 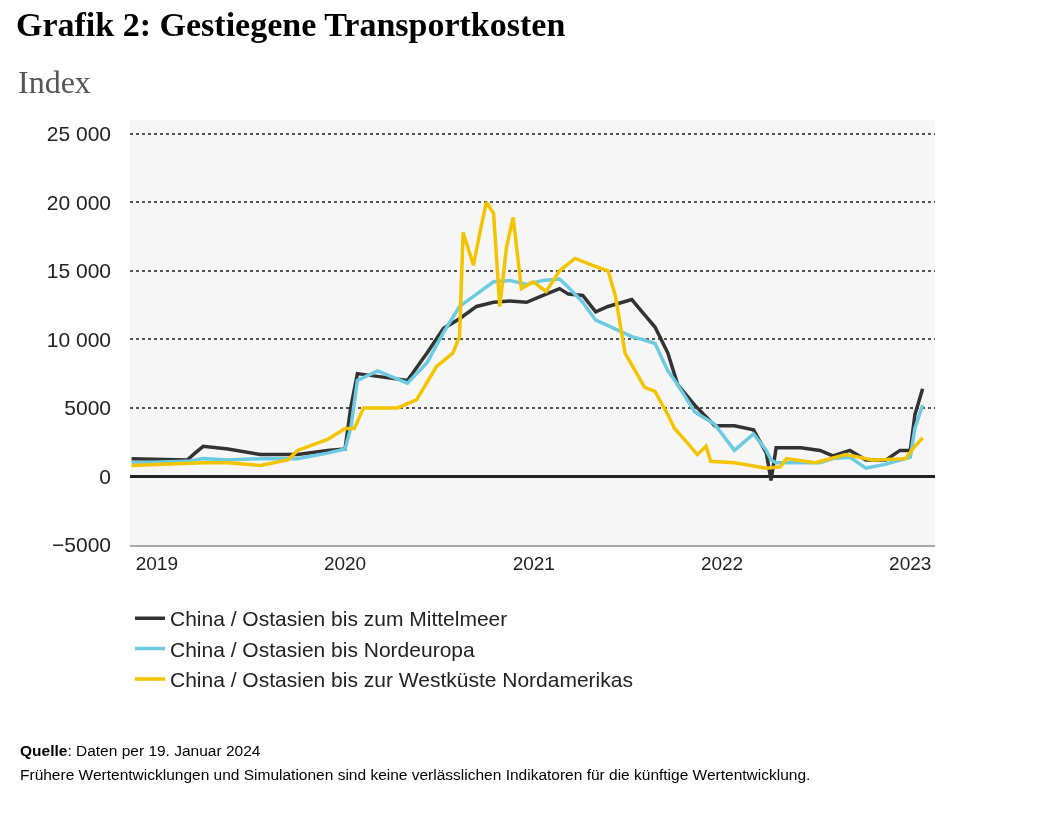 What do you see at coordinates (339, 619) in the screenshot?
I see `legend-label: China / Ostasien bis zum Mittelmeer` at bounding box center [339, 619].